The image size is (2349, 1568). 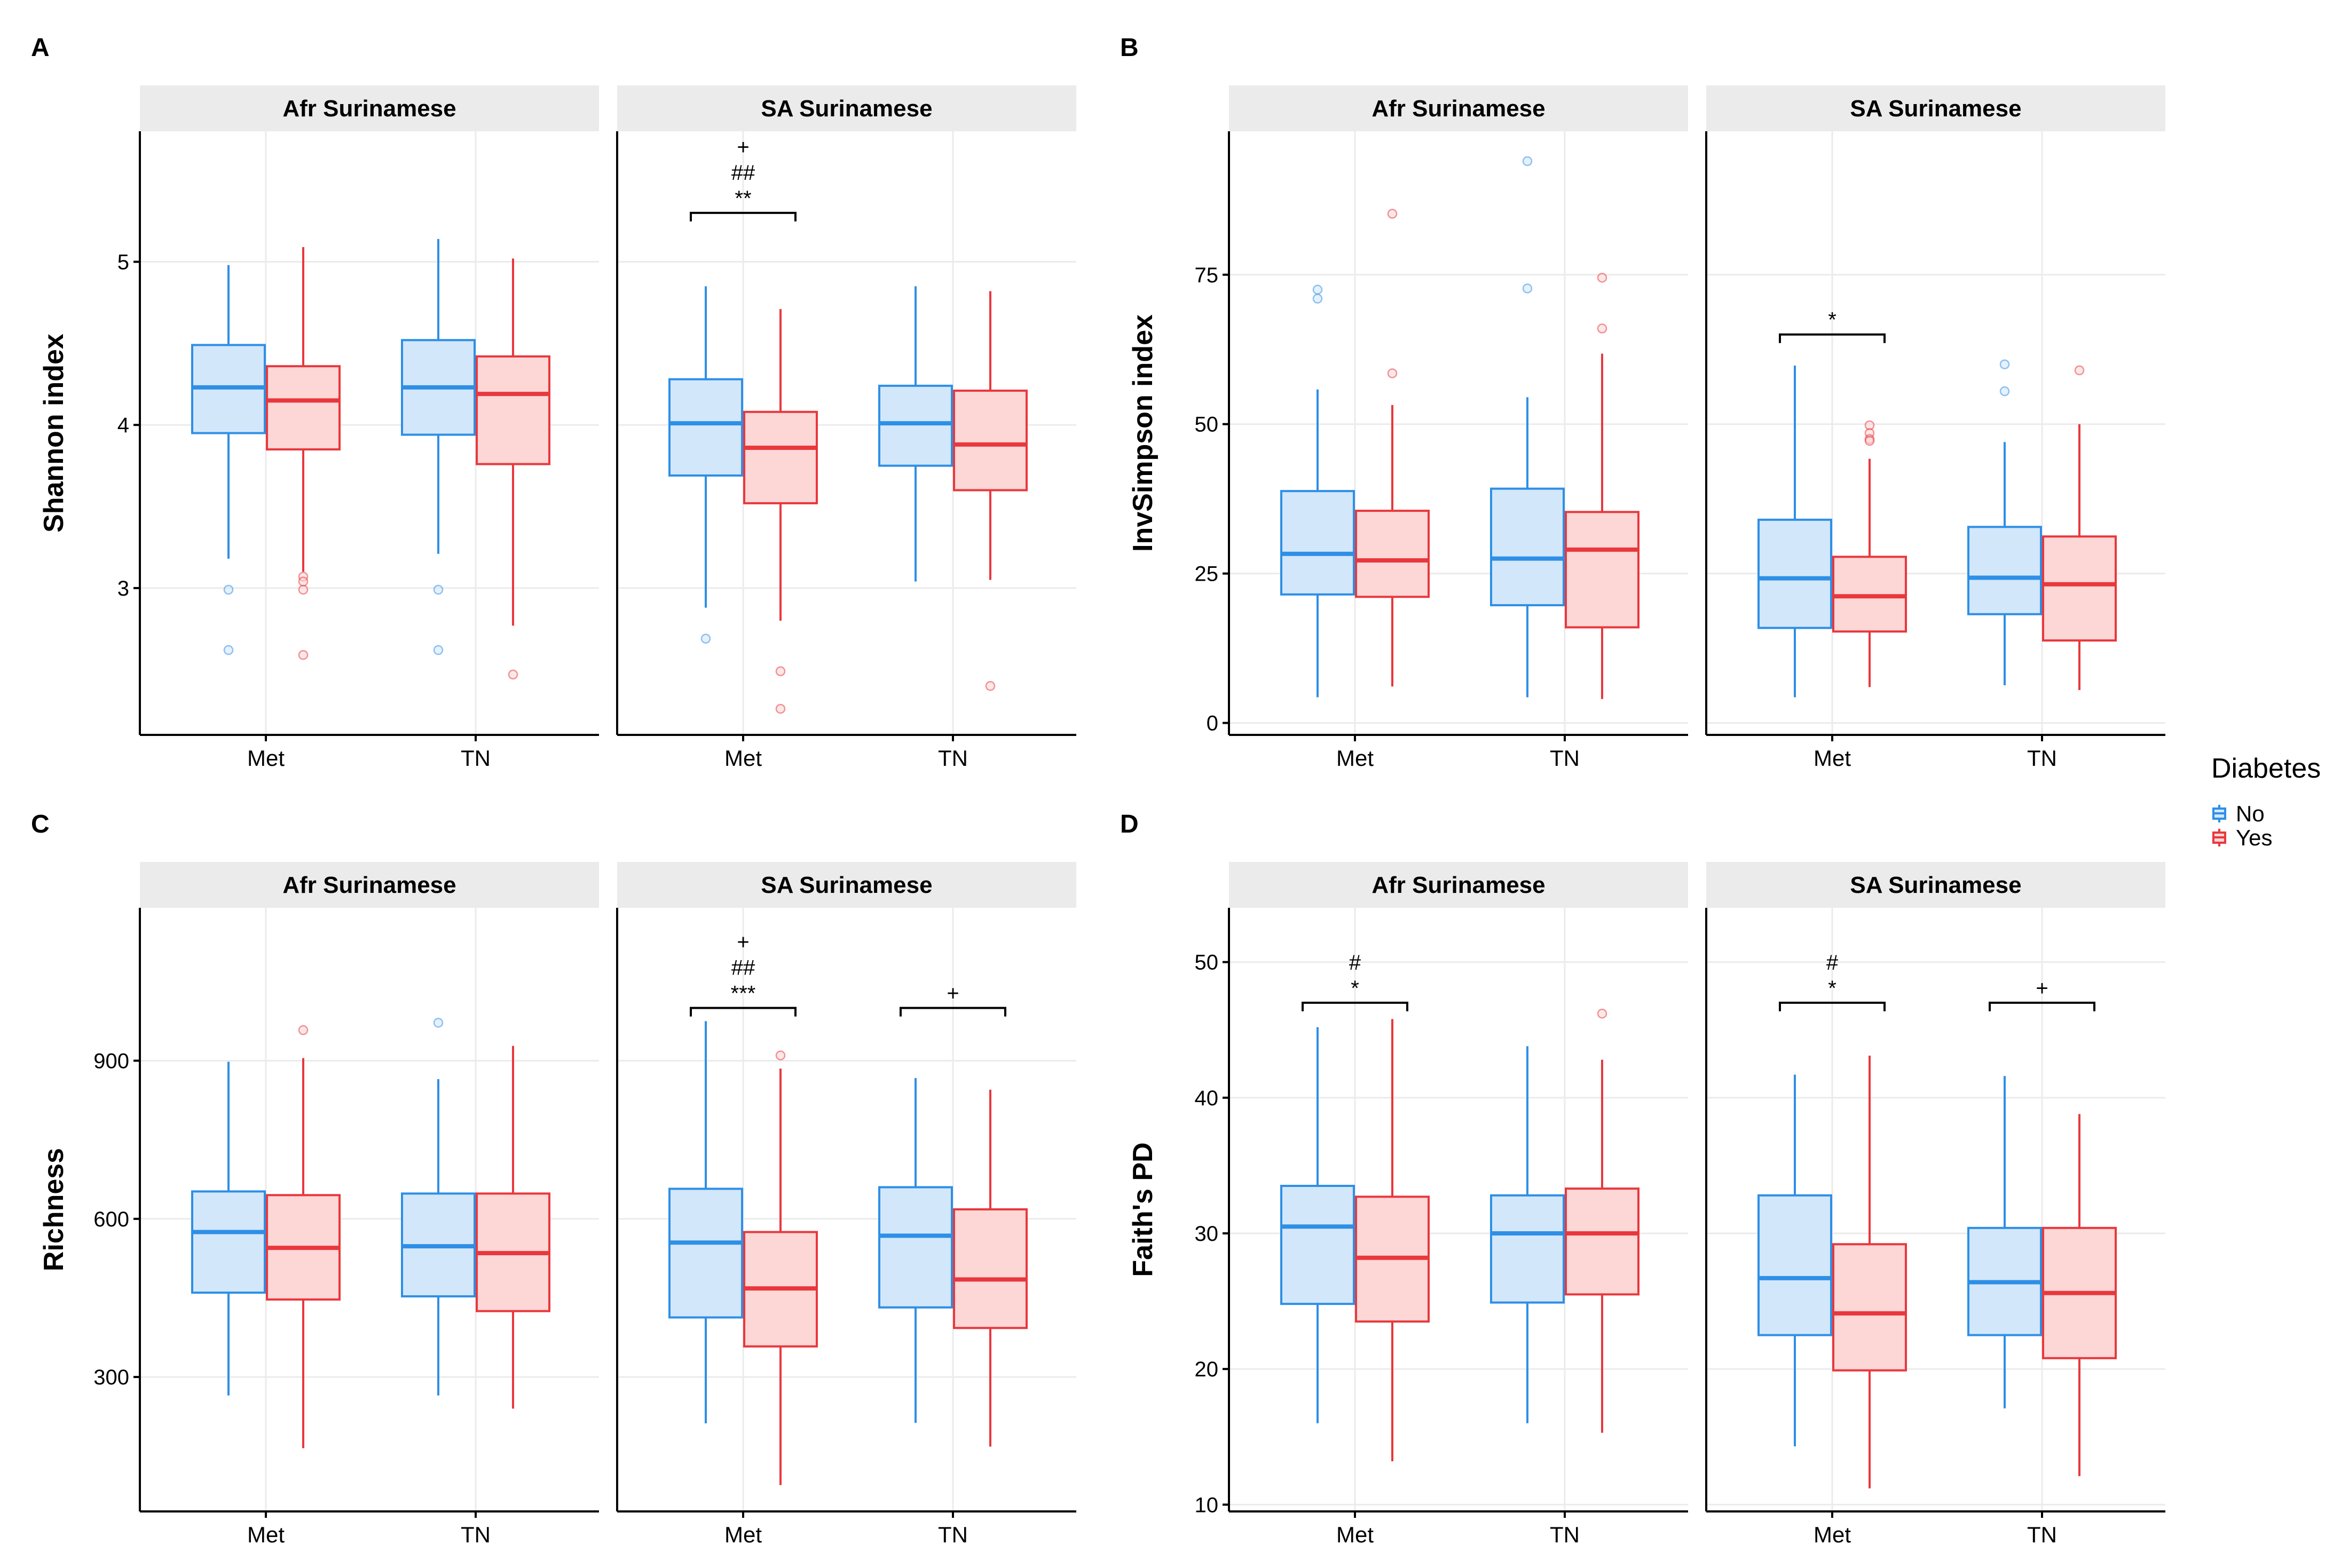 I want to click on facet-afr-surinamese: Afr Surinamese 300 600 900 Met TN, so click(x=346, y=1204).